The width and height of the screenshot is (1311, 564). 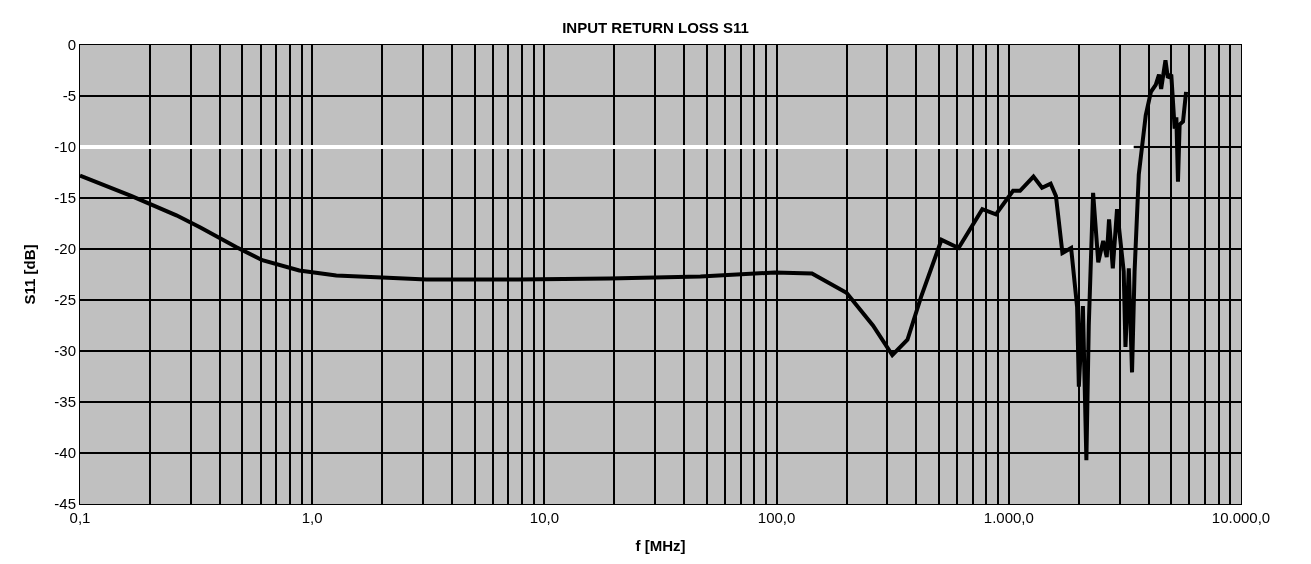 What do you see at coordinates (65, 300) in the screenshot?
I see `y-tick-label: -25` at bounding box center [65, 300].